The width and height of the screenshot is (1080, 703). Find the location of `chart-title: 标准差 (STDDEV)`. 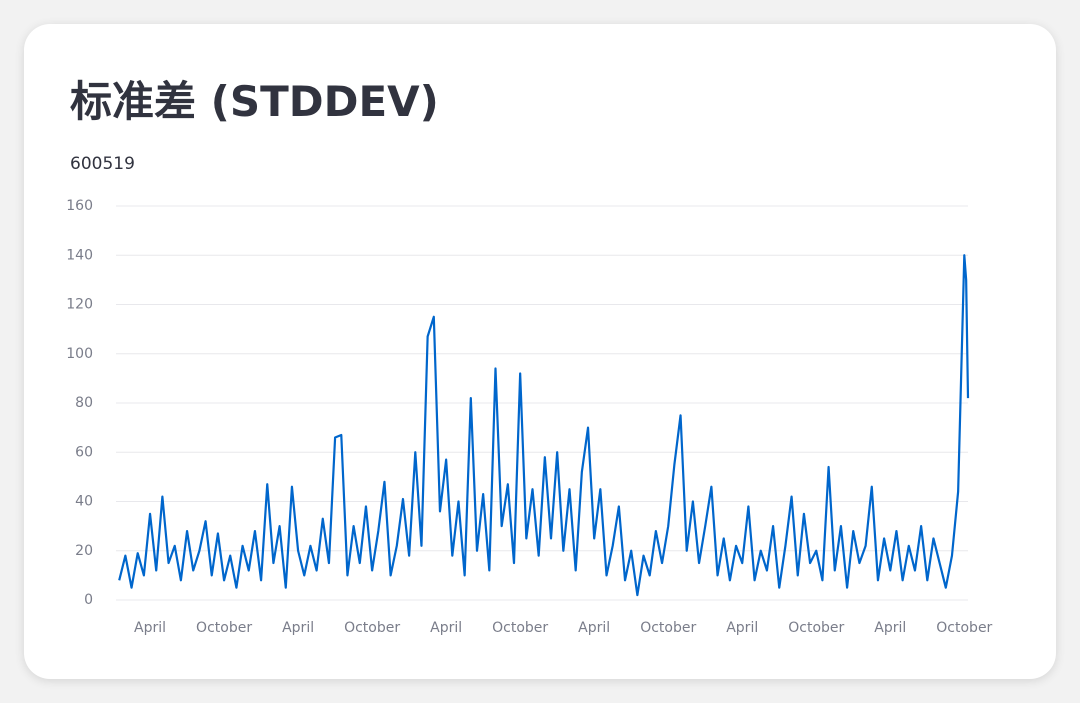

chart-title: 标准差 (STDDEV) is located at coordinates (254, 101).